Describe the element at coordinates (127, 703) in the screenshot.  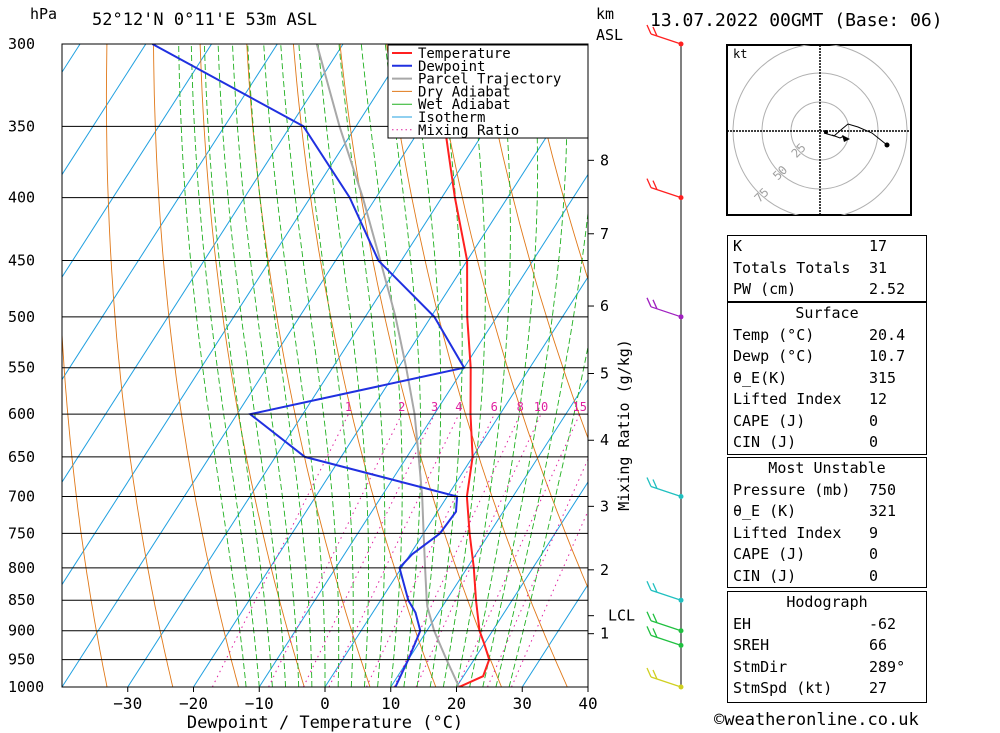
I see `x-tick-label: −30` at that location.